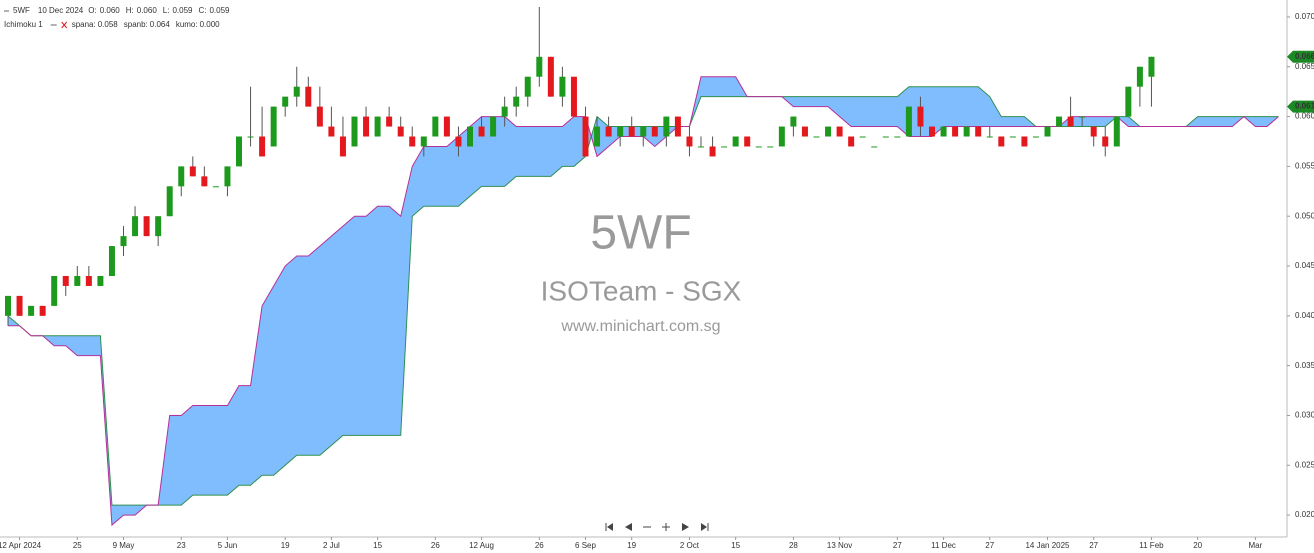 The height and width of the screenshot is (553, 1314). What do you see at coordinates (1304, 116) in the screenshot?
I see `y-tick-label: 0.060` at bounding box center [1304, 116].